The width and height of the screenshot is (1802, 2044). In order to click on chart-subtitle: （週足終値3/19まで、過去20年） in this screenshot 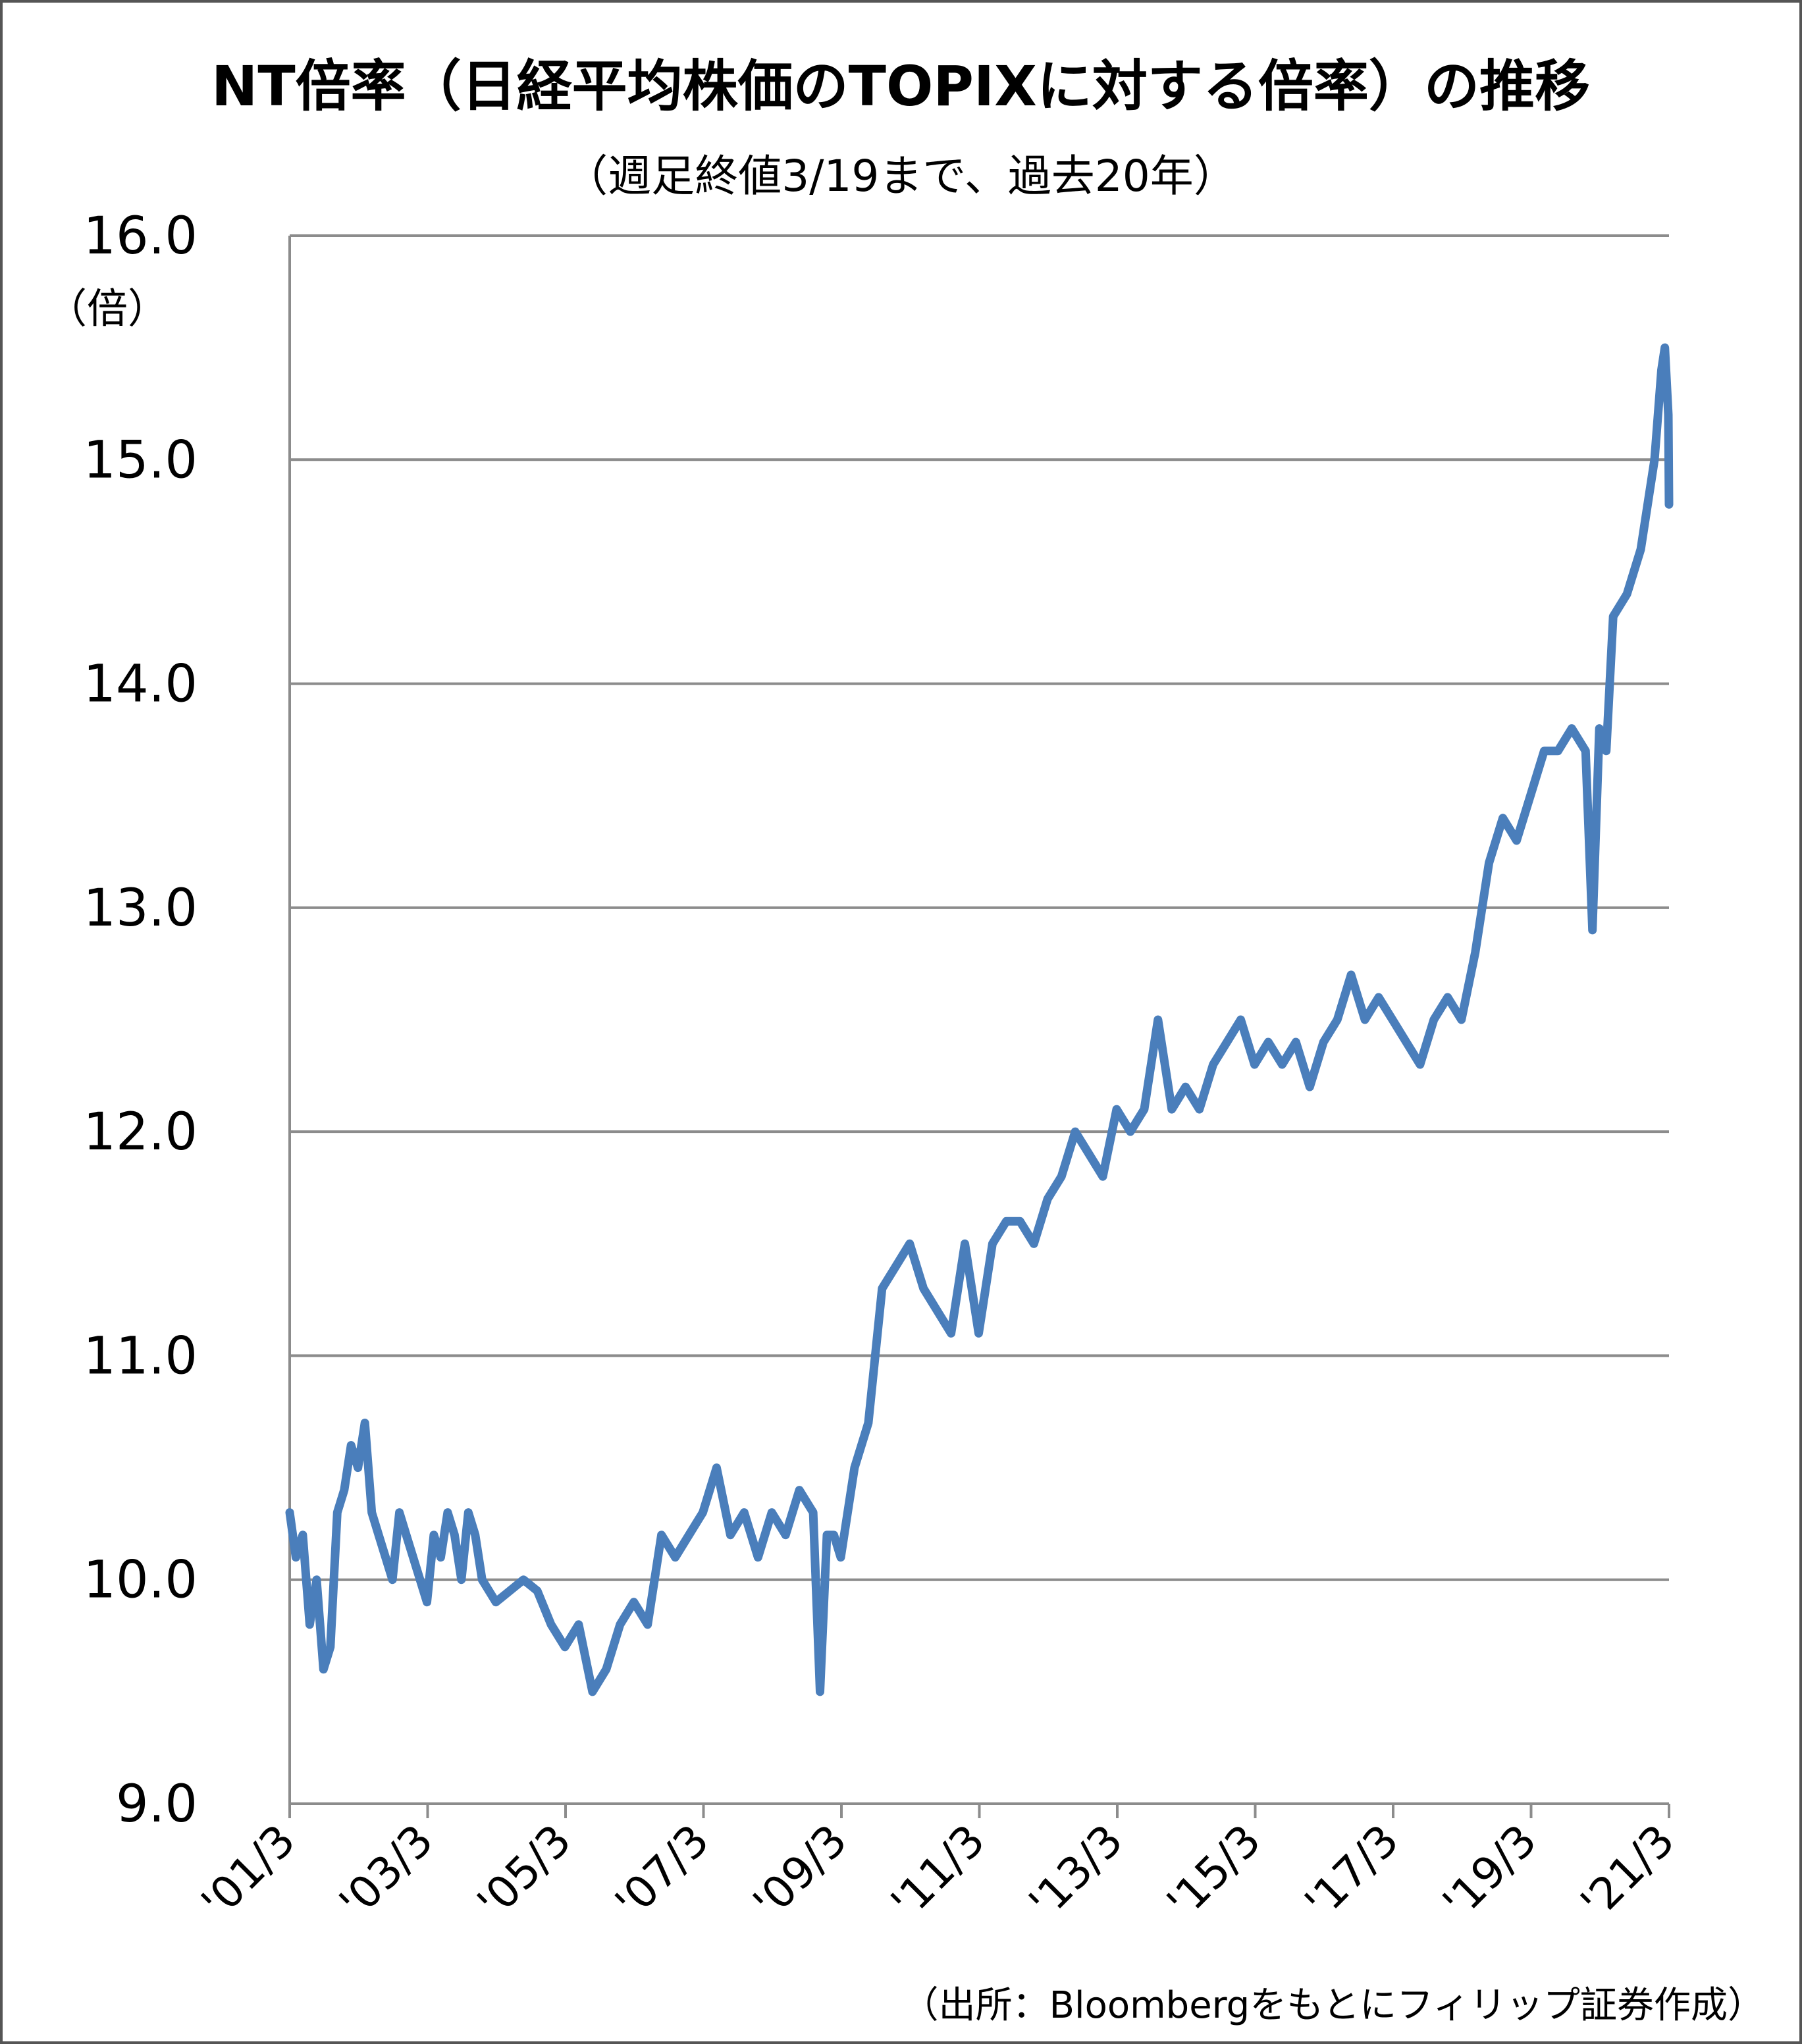, I will do `click(900, 176)`.